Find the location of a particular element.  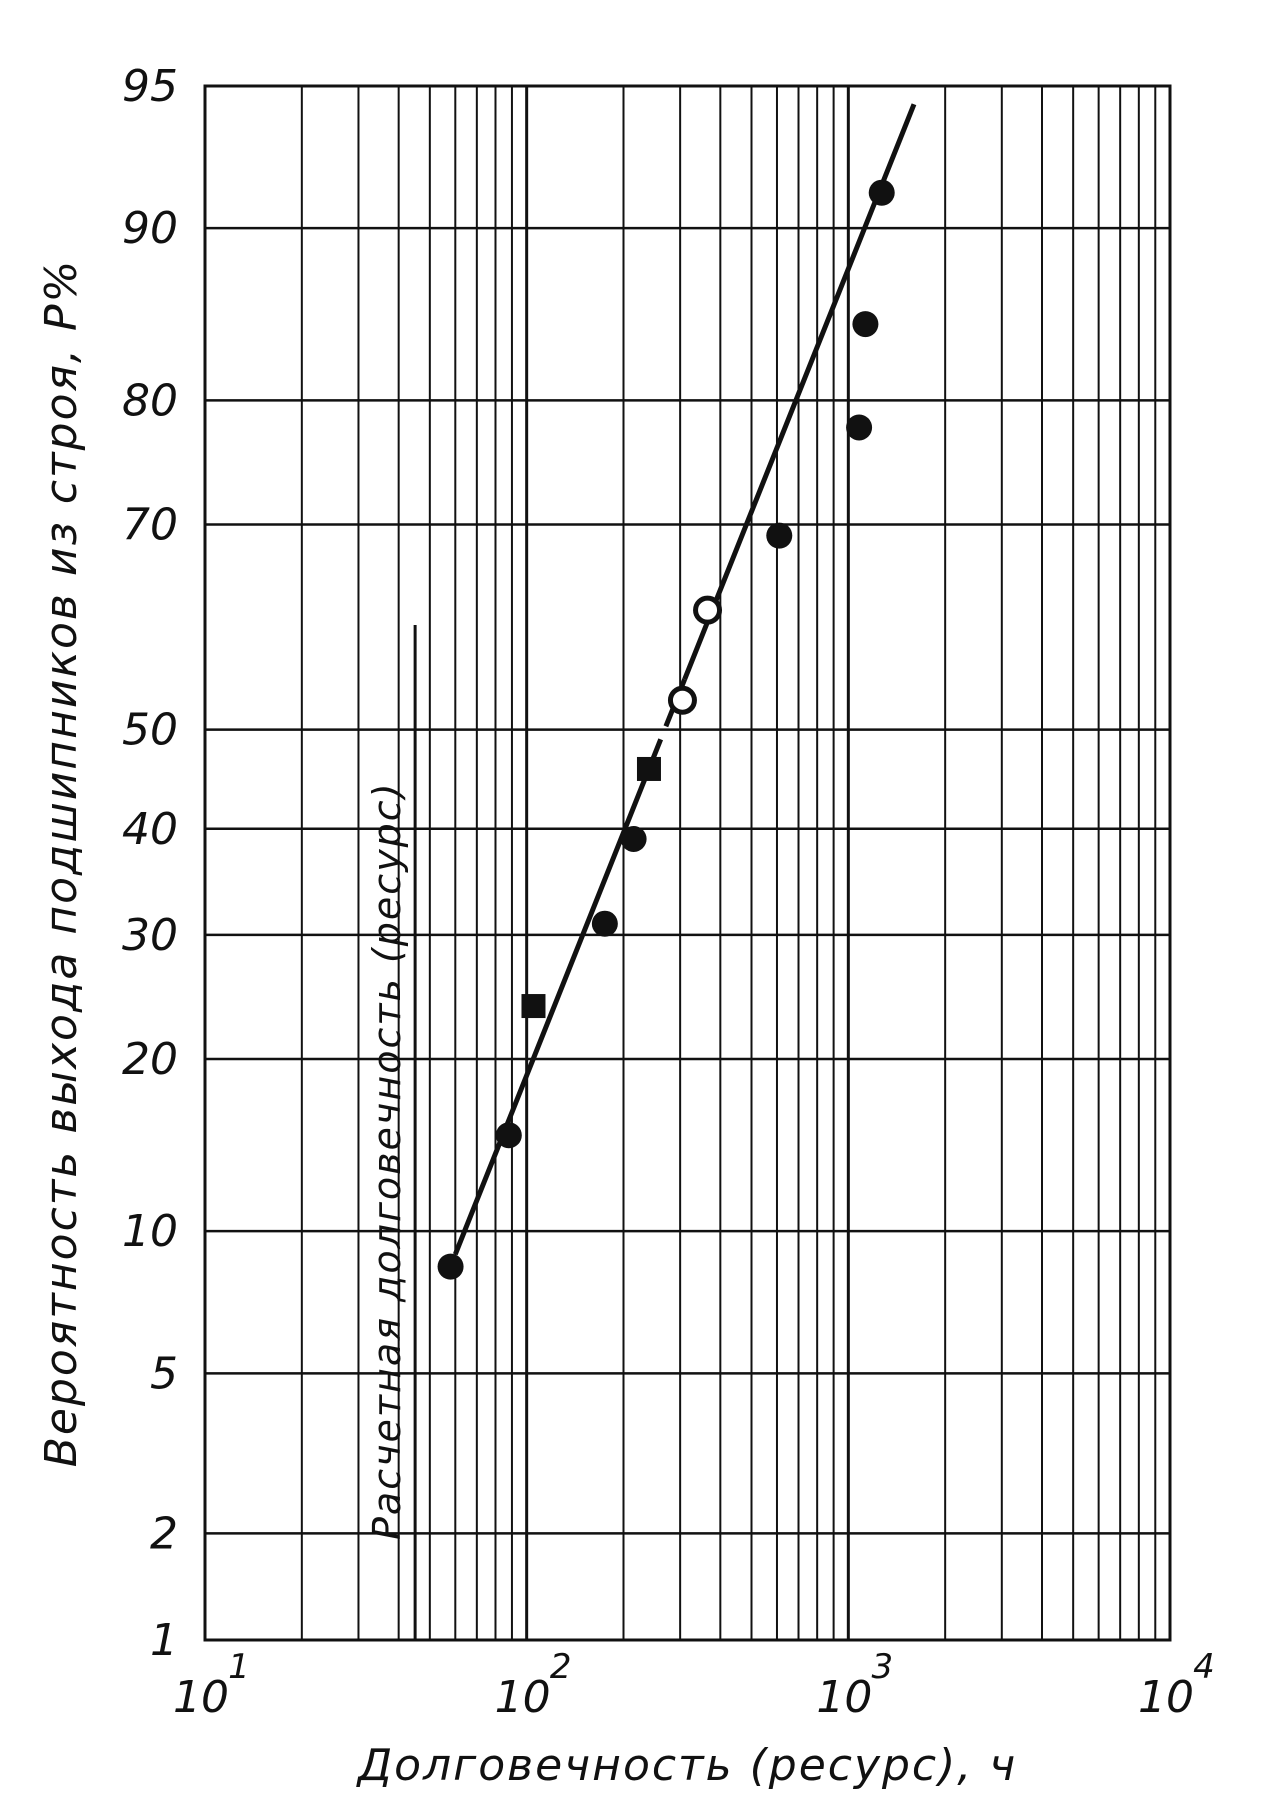

x-tick-exponent: 1 is located at coordinates (239, 1667).